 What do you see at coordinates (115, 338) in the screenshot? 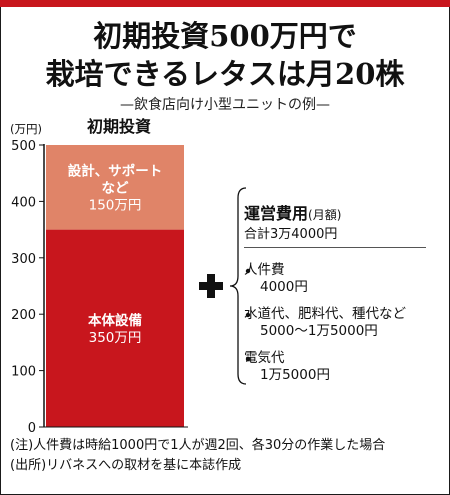
I see `segment-label: 350万円` at bounding box center [115, 338].